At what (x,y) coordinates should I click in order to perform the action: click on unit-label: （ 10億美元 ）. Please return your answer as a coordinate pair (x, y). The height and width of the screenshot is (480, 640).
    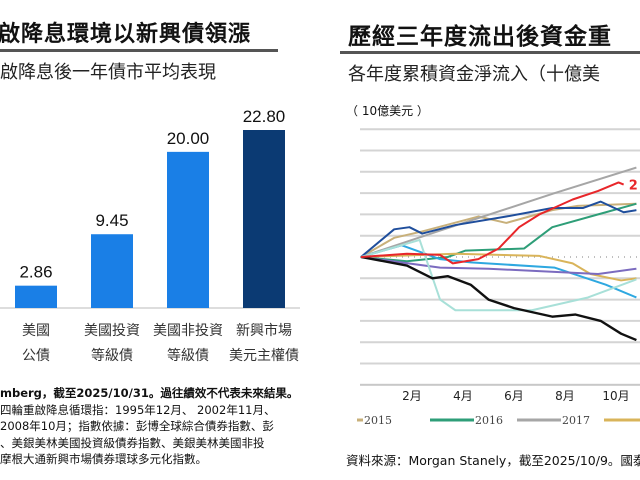
    Looking at the image, I should click on (387, 111).